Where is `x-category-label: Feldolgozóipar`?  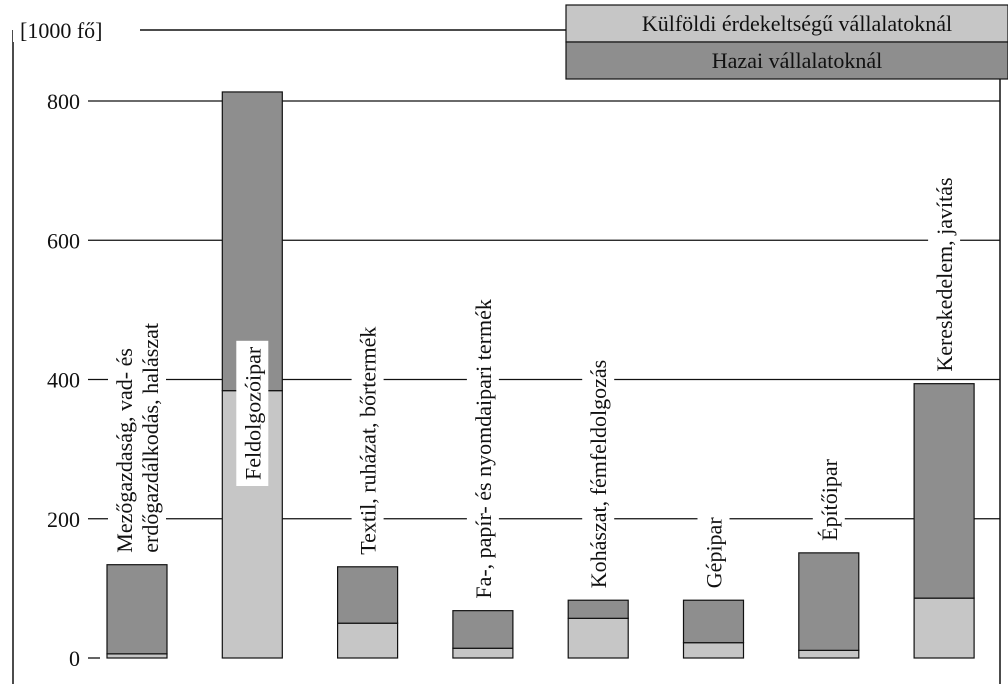 x-category-label: Feldolgozóipar is located at coordinates (252, 413).